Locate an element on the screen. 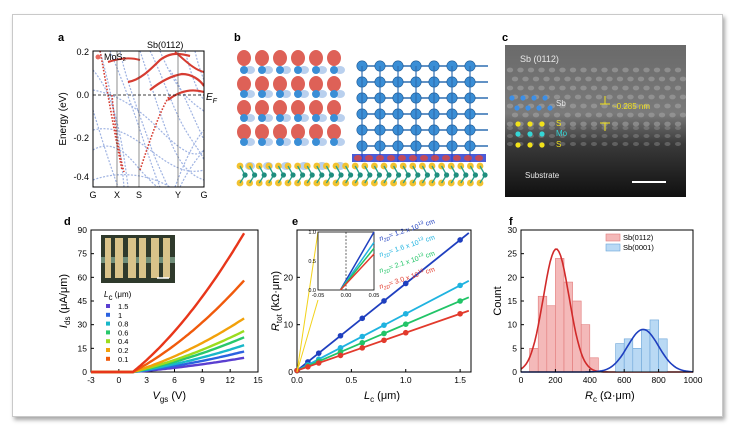 The width and height of the screenshot is (735, 432). c-s-dot is located at coordinates (542, 124).